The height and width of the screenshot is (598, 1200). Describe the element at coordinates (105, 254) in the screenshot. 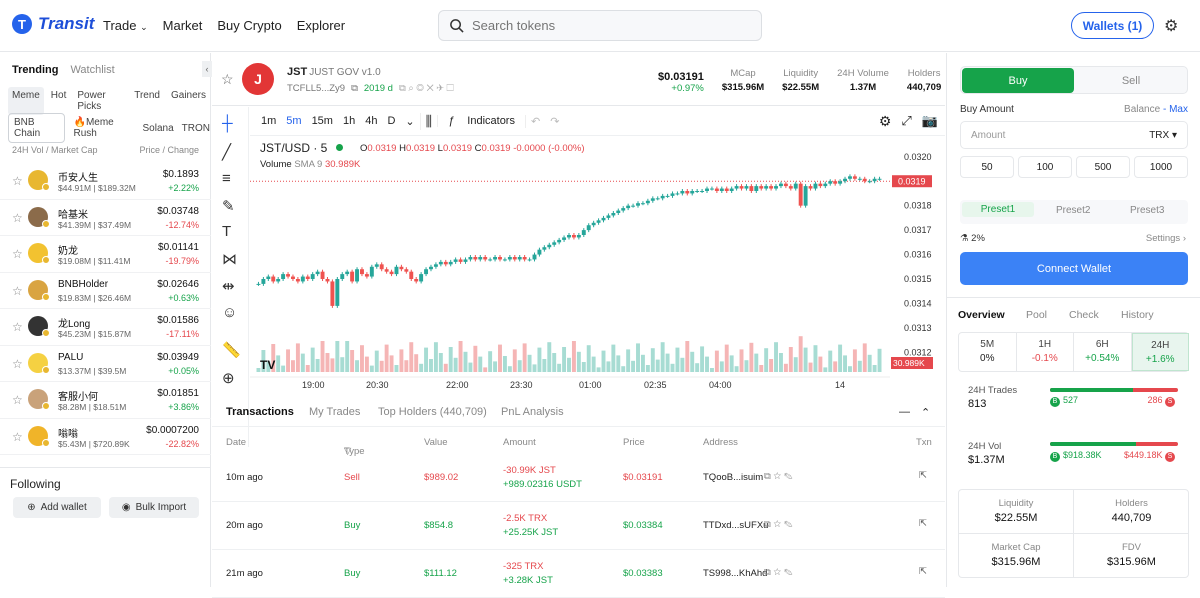

I see `token-row: ☆ 奶龙 $19.08M | $11.41M $0.01141 -19.79%` at that location.